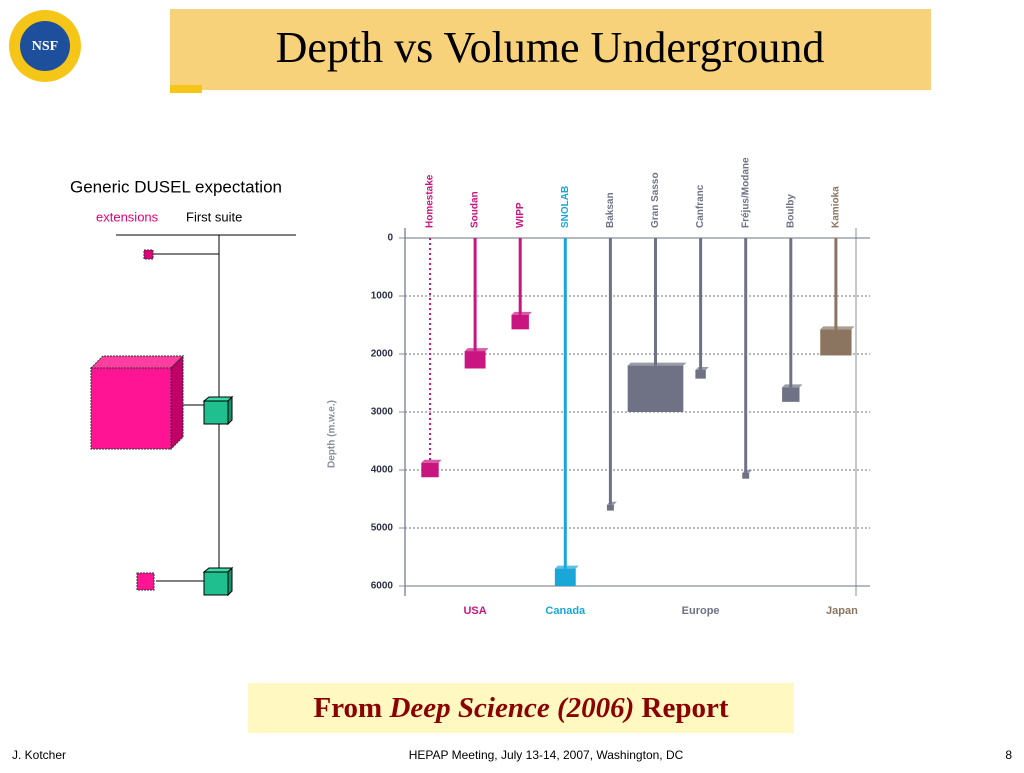 This screenshot has height=773, width=1024. I want to click on banner-from: From, so click(347, 708).